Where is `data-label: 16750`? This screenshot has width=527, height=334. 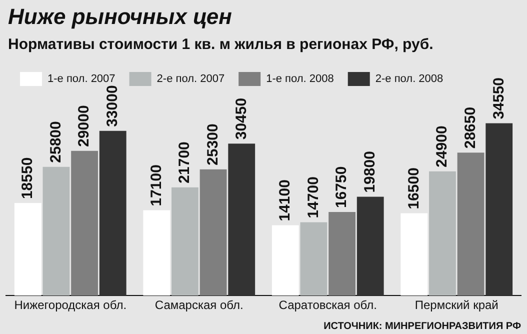
data-label: 16750 is located at coordinates (341, 187).